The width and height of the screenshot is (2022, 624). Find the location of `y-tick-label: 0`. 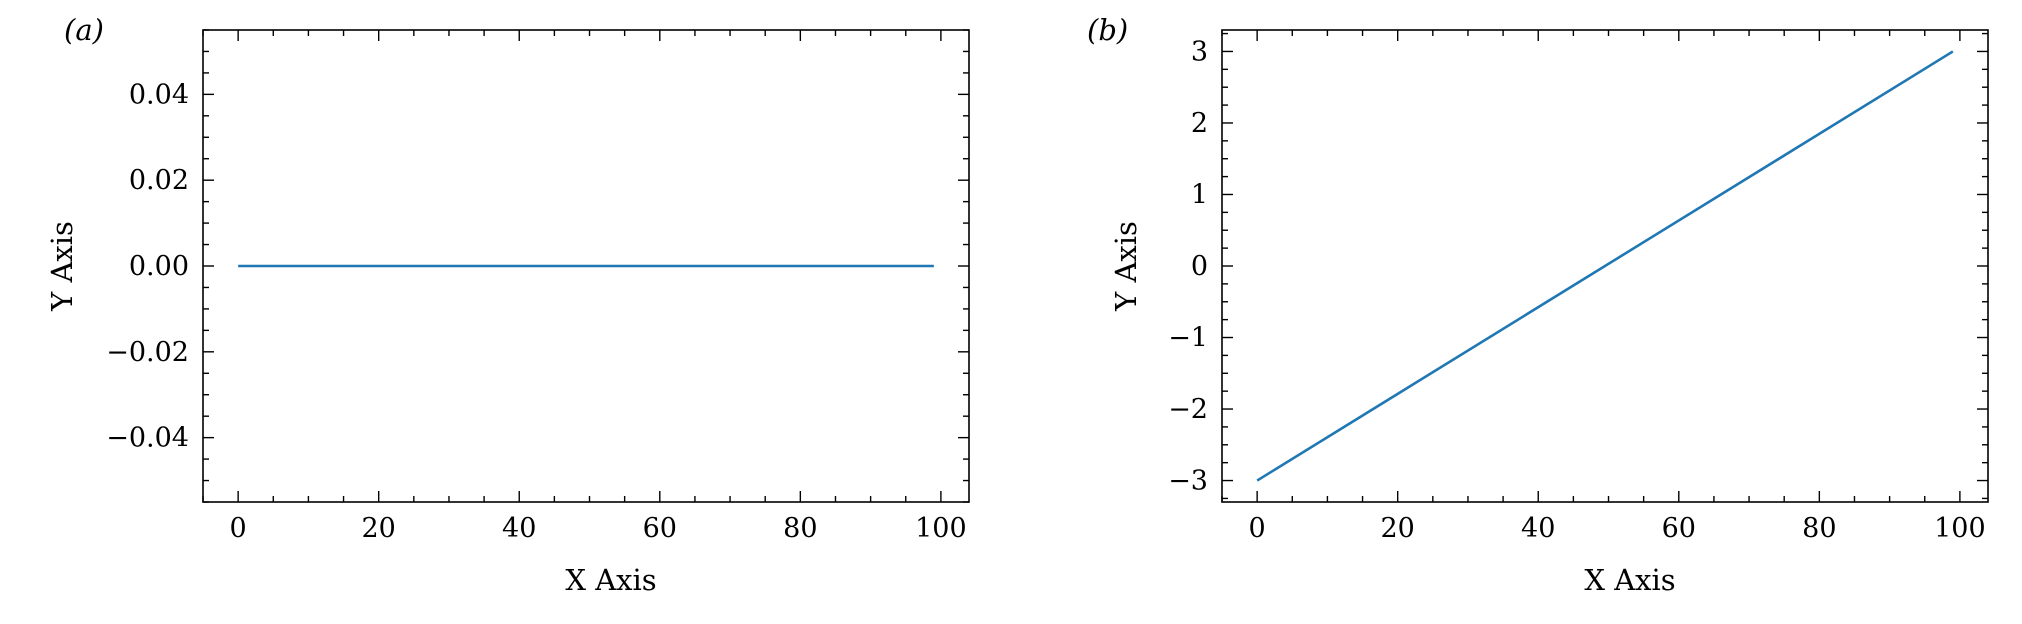

y-tick-label: 0 is located at coordinates (1199, 266).